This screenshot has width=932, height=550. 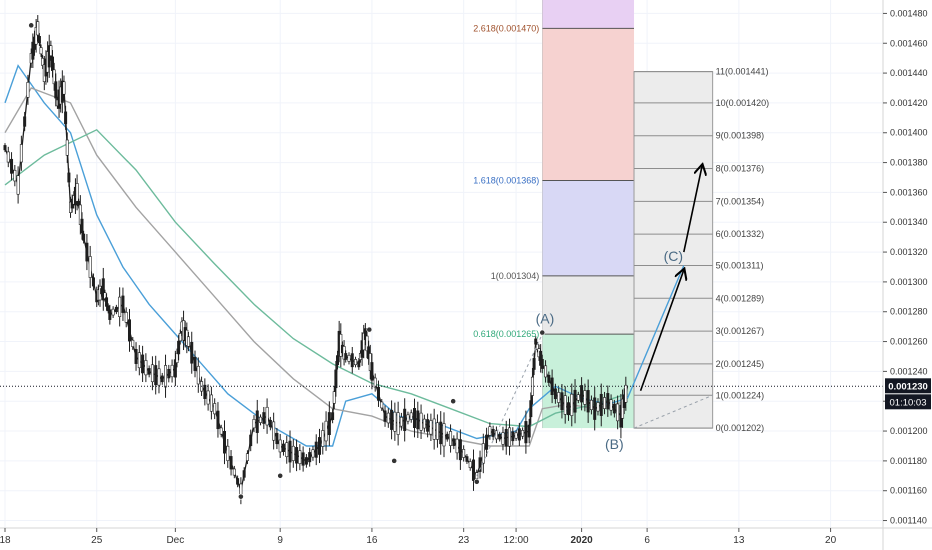 What do you see at coordinates (372, 540) in the screenshot?
I see `x-tick-label: 16` at bounding box center [372, 540].